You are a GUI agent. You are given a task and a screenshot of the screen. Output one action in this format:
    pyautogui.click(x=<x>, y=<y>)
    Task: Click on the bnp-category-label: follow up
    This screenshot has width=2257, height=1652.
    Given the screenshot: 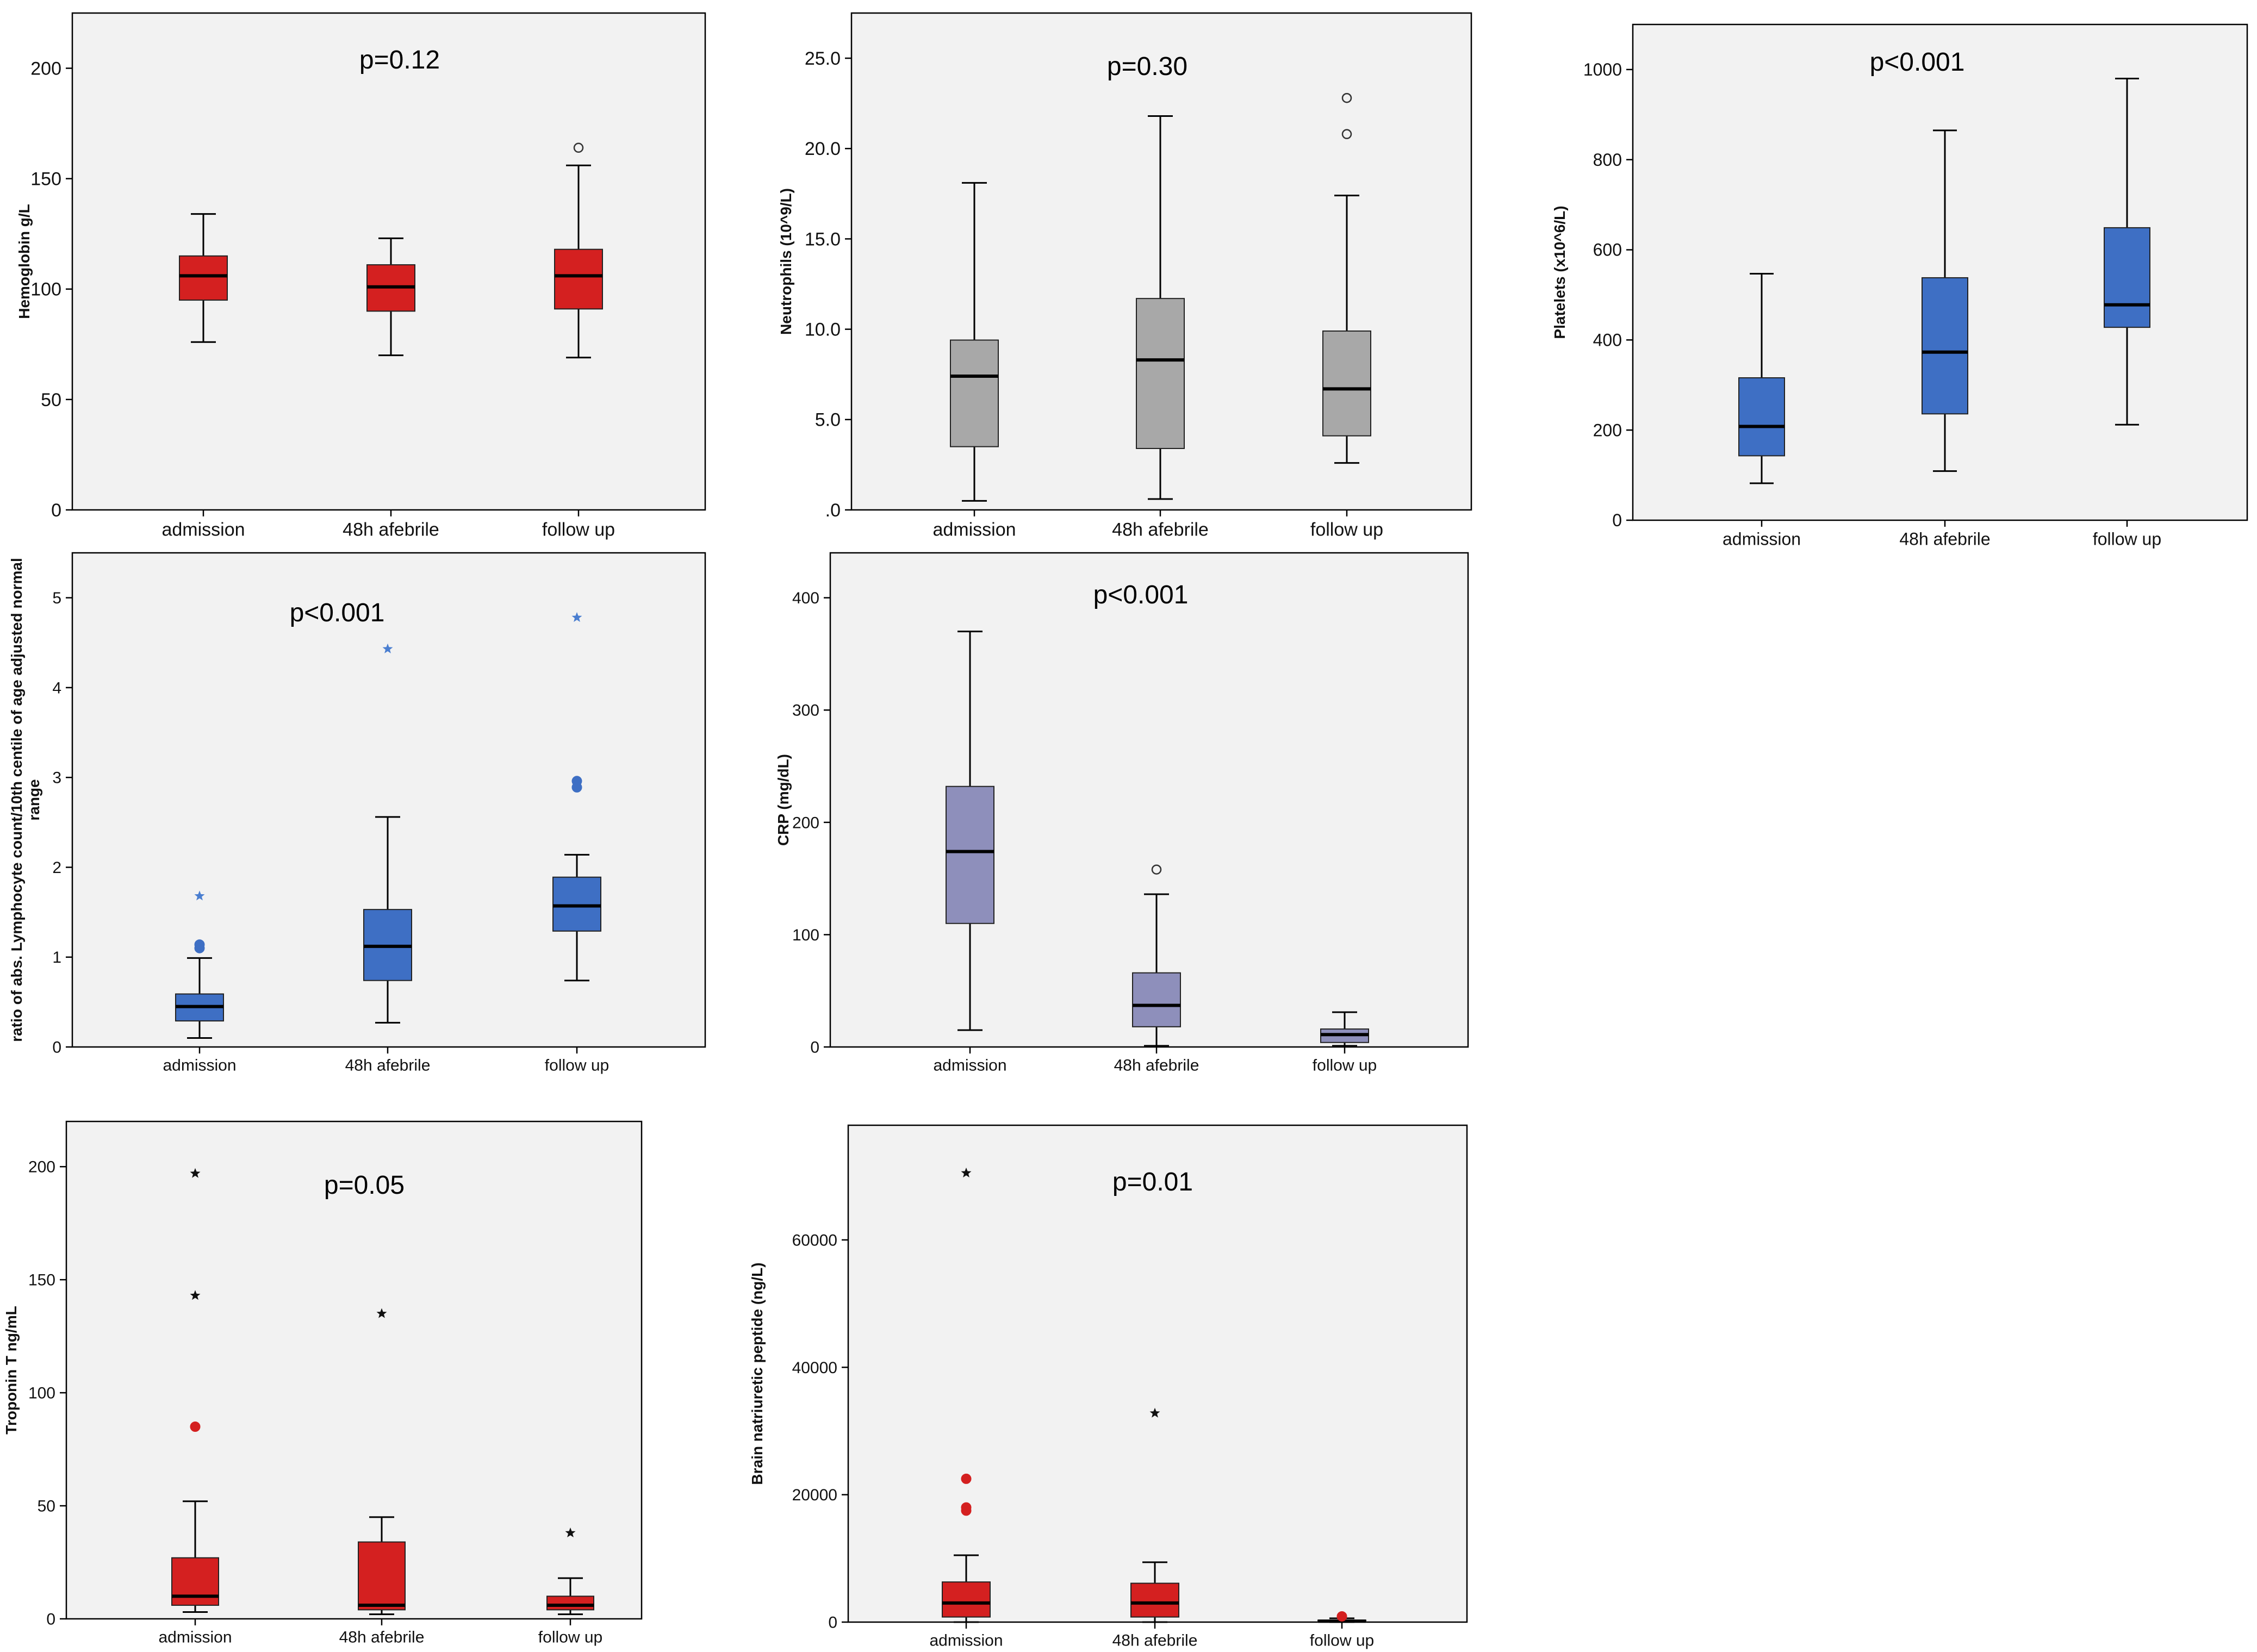 What is the action you would take?
    pyautogui.click(x=1342, y=1641)
    